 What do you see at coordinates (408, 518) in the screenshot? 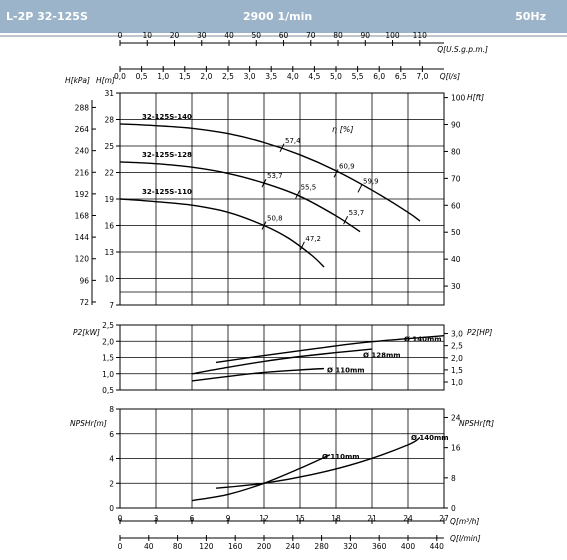
I see `m3h-tick-label: 24` at bounding box center [408, 518].